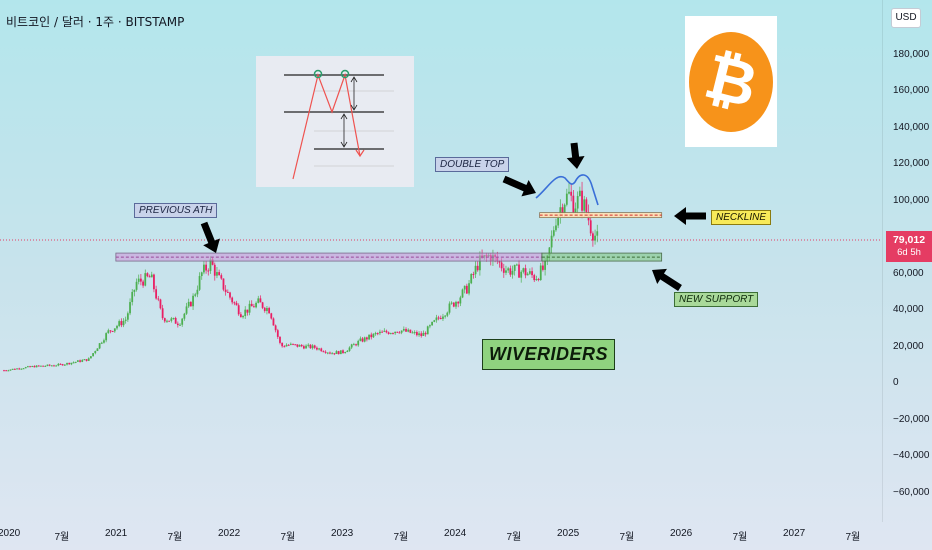  I want to click on current-price-tag: 79,012 6d 5h, so click(909, 246).